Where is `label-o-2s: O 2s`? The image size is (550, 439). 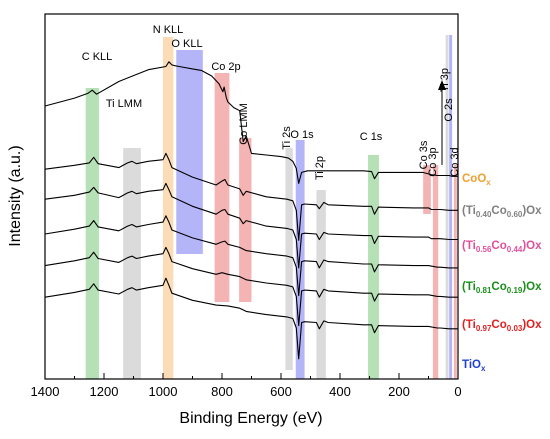
label-o-2s: O 2s is located at coordinates (449, 110).